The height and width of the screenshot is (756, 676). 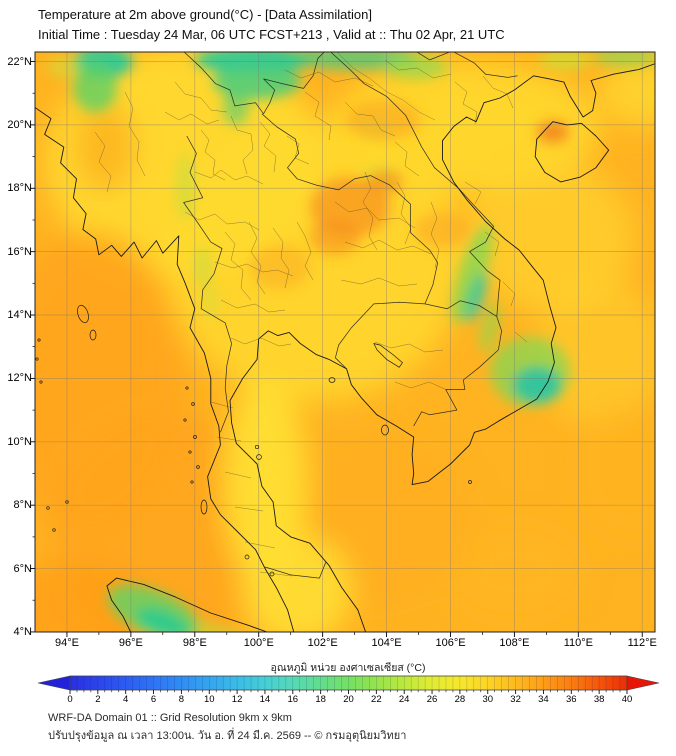 I want to click on colorbar-tick-label: 24, so click(x=404, y=699).